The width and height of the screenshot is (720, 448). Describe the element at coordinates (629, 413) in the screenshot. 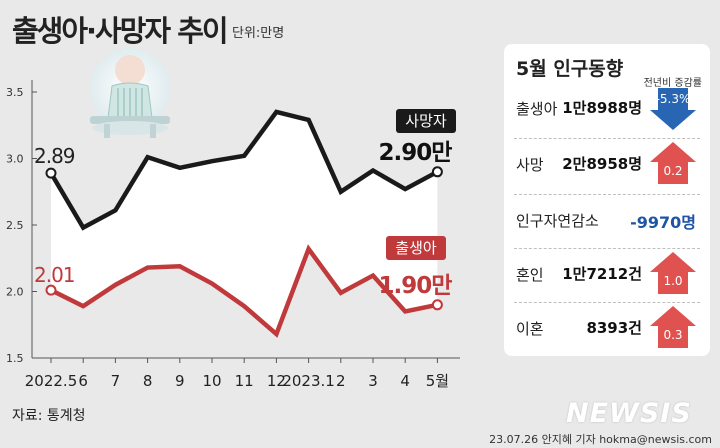

I see `newsis-logo: NEWSIS` at that location.